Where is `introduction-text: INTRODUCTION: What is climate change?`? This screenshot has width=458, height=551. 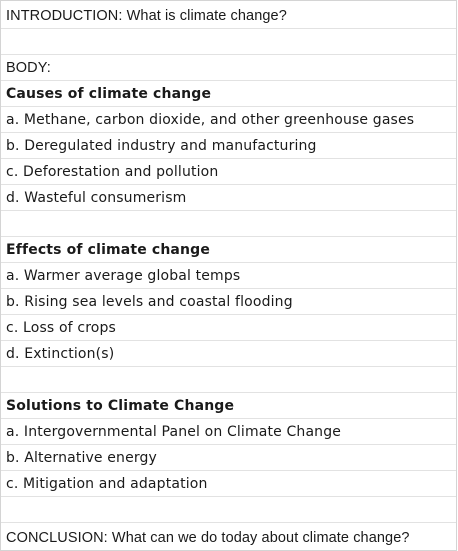 introduction-text: INTRODUCTION: What is climate change? is located at coordinates (146, 16).